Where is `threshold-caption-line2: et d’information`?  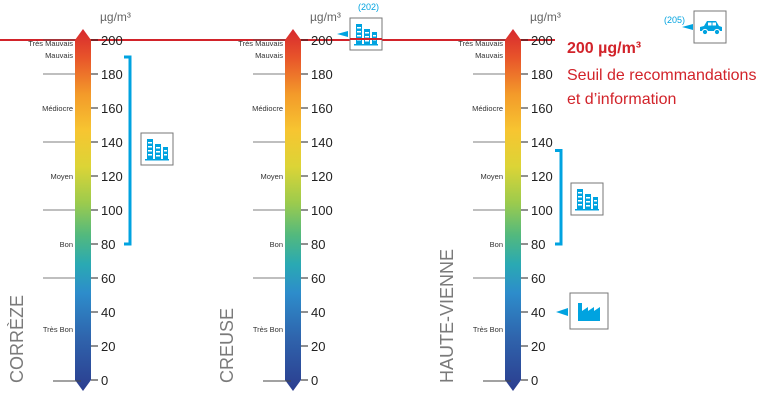 threshold-caption-line2: et d’information is located at coordinates (621, 99).